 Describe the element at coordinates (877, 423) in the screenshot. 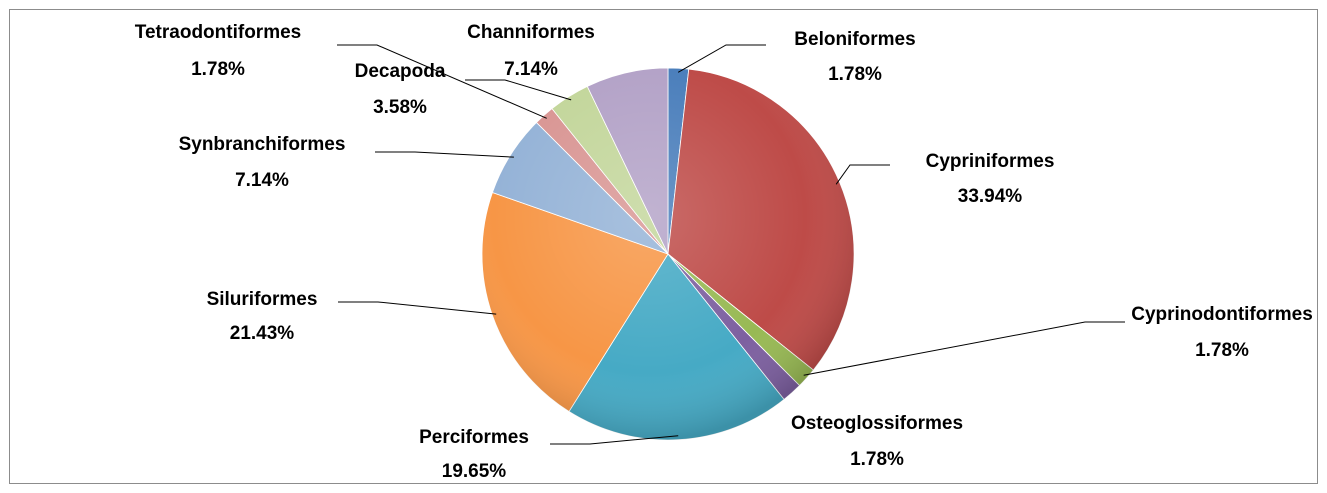

I see `slice-name: Osteoglossiformes` at that location.